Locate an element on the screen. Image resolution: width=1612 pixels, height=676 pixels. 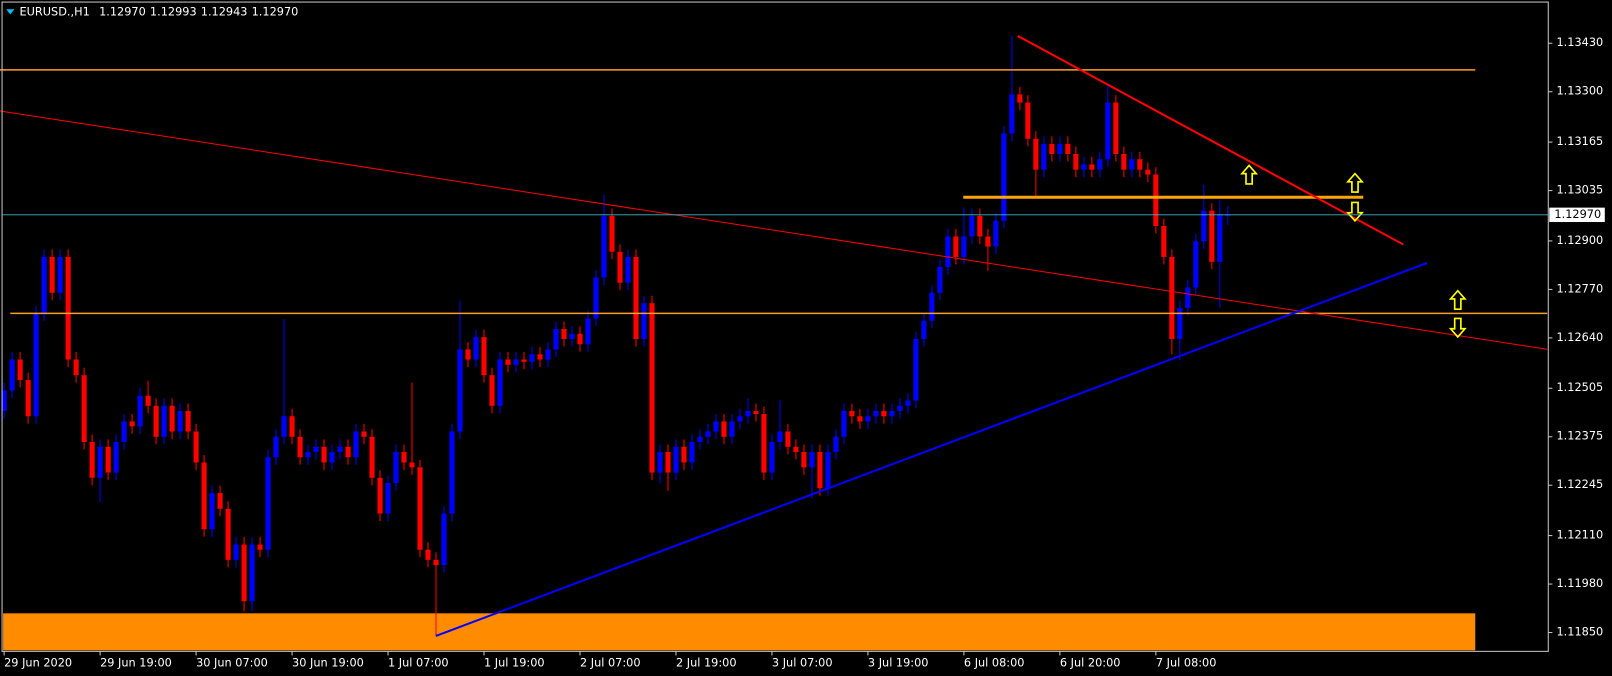
y-tick-label: 1.11850 is located at coordinates (1579, 632).